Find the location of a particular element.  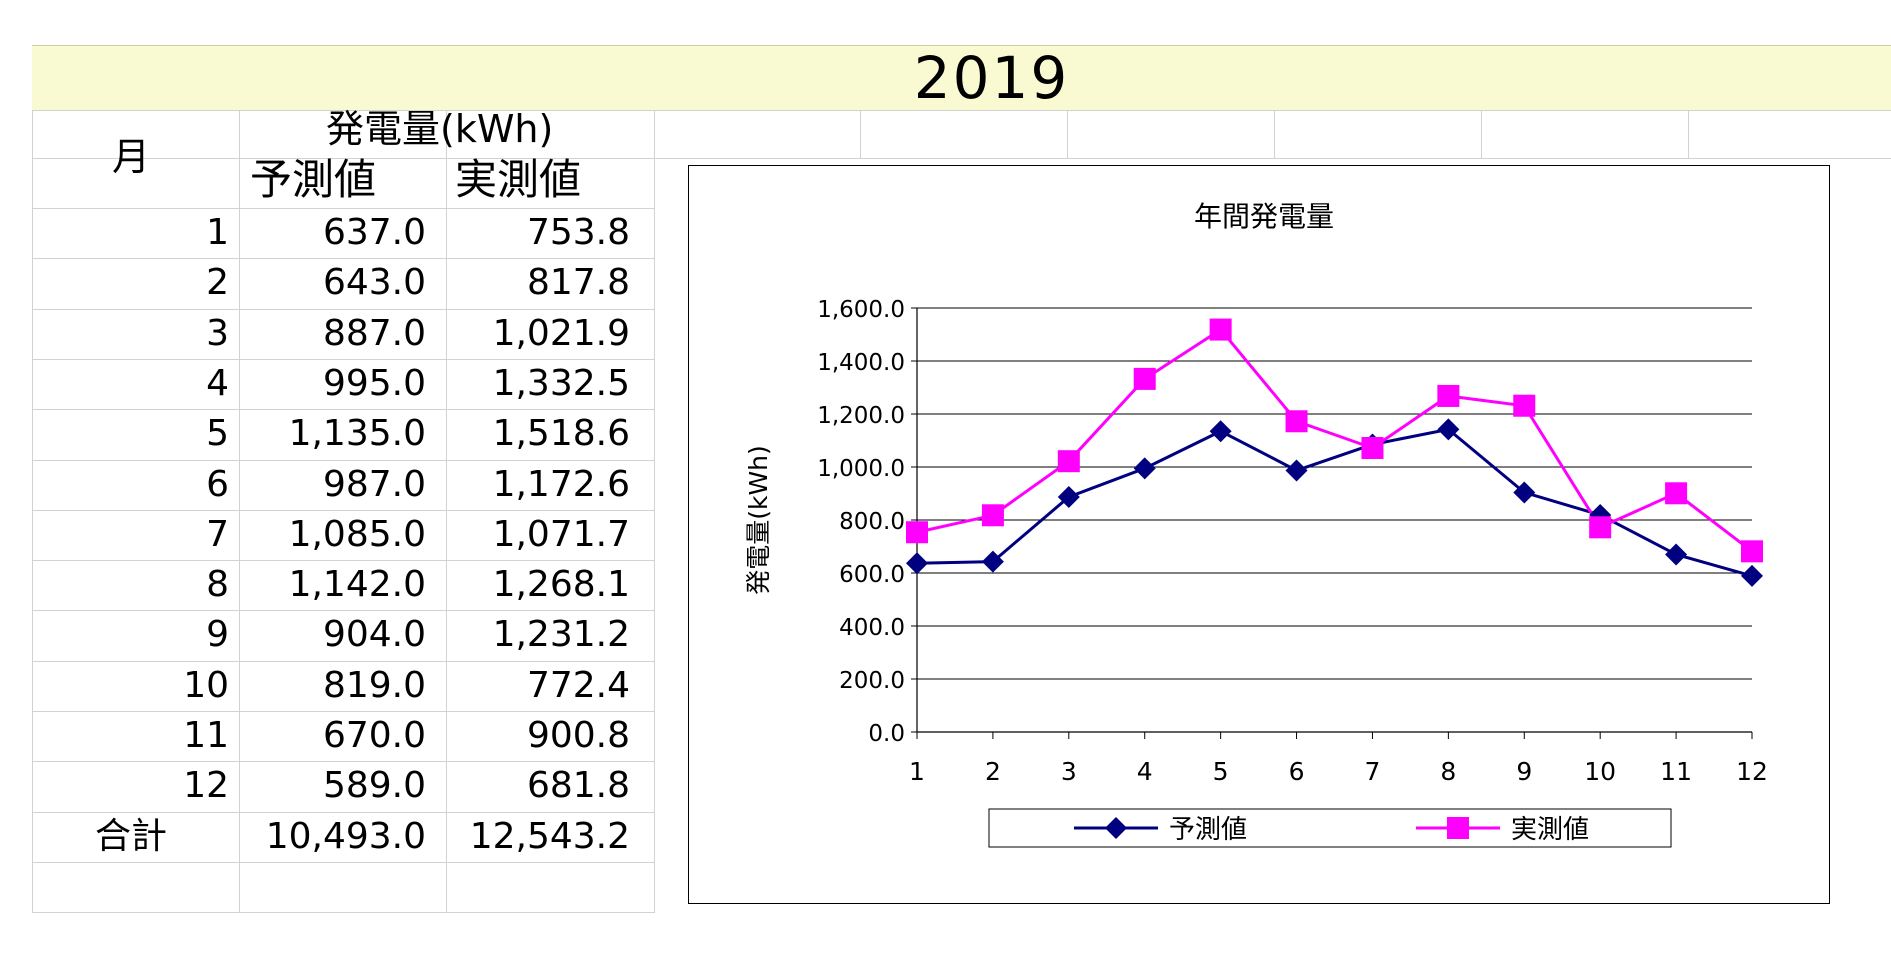

predicted-cell: 643.0 is located at coordinates (374, 283).